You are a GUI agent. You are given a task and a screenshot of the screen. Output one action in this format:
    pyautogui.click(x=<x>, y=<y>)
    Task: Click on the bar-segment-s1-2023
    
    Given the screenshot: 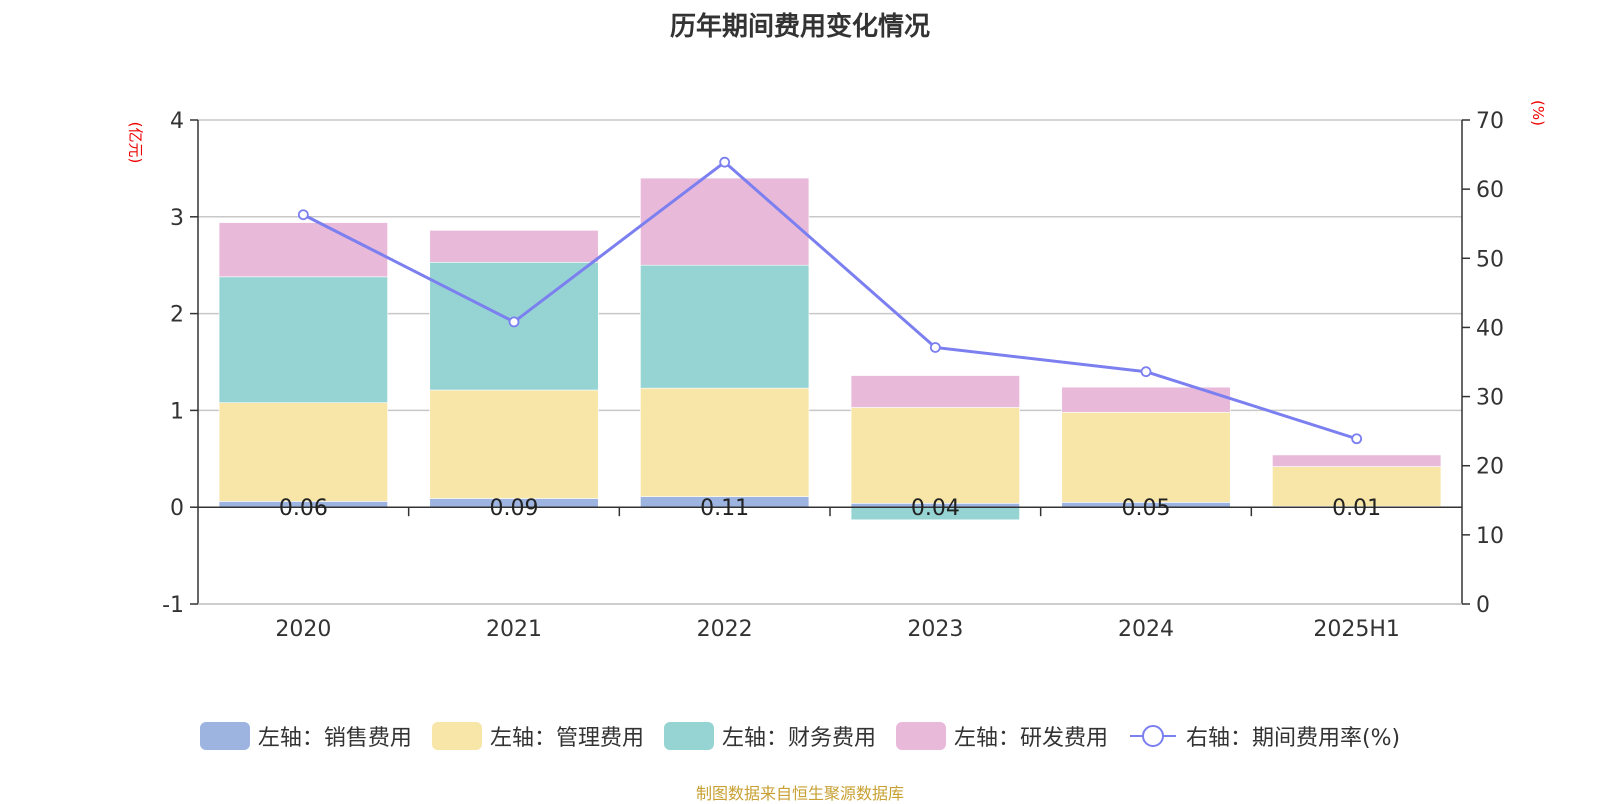 What is the action you would take?
    pyautogui.click(x=935, y=455)
    